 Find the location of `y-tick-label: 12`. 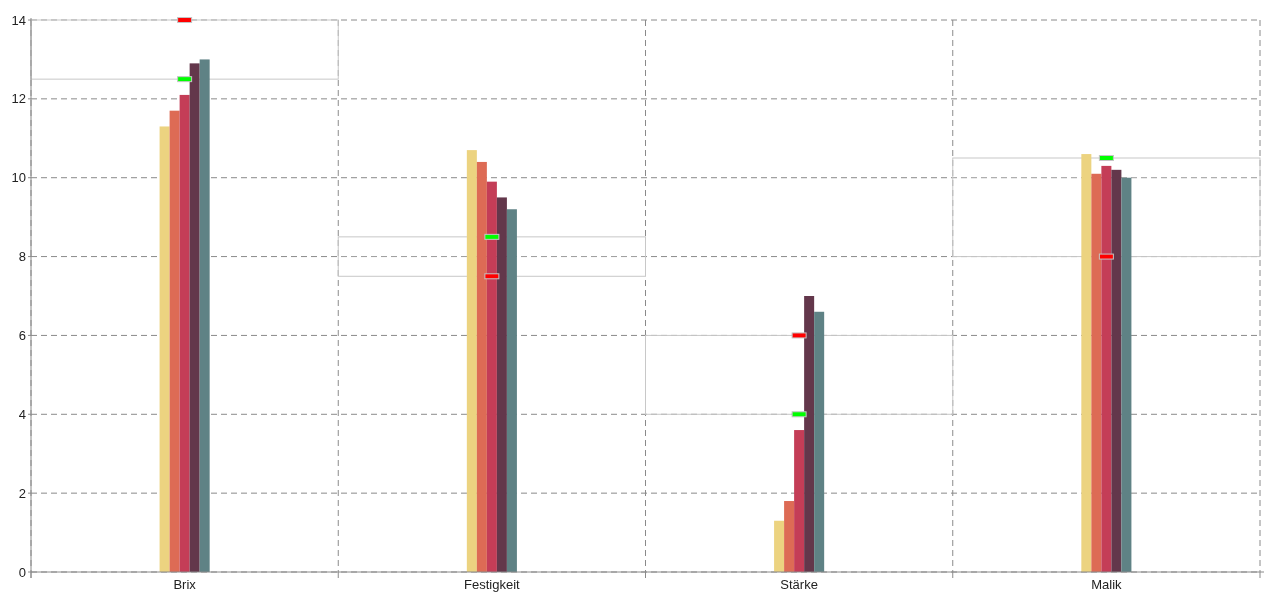

y-tick-label: 12 is located at coordinates (18, 99).